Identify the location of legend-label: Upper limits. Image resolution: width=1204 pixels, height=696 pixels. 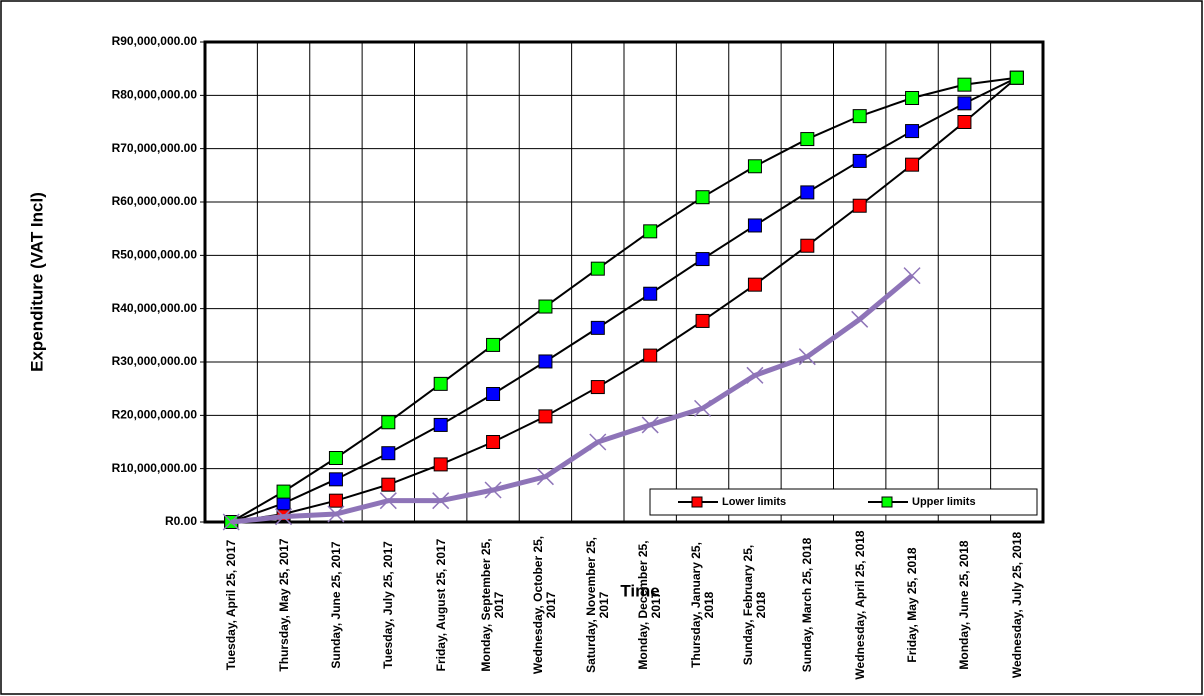
(944, 502).